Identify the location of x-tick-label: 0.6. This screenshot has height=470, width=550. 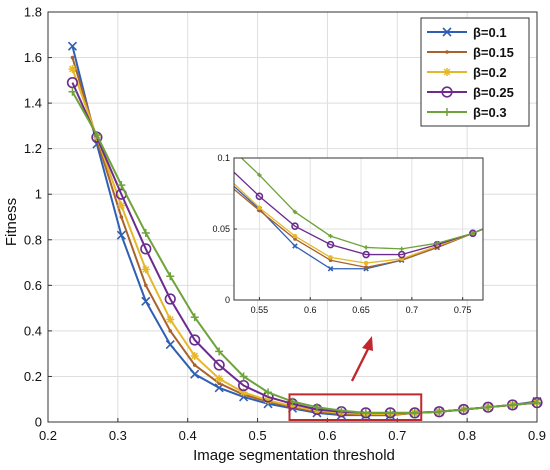
(327, 435).